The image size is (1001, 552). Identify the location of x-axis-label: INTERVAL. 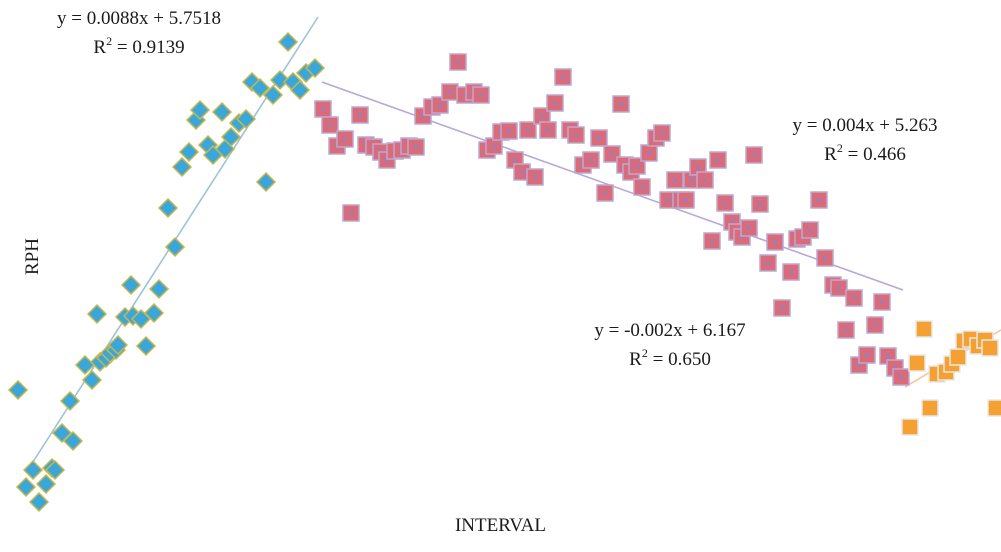
(500, 525).